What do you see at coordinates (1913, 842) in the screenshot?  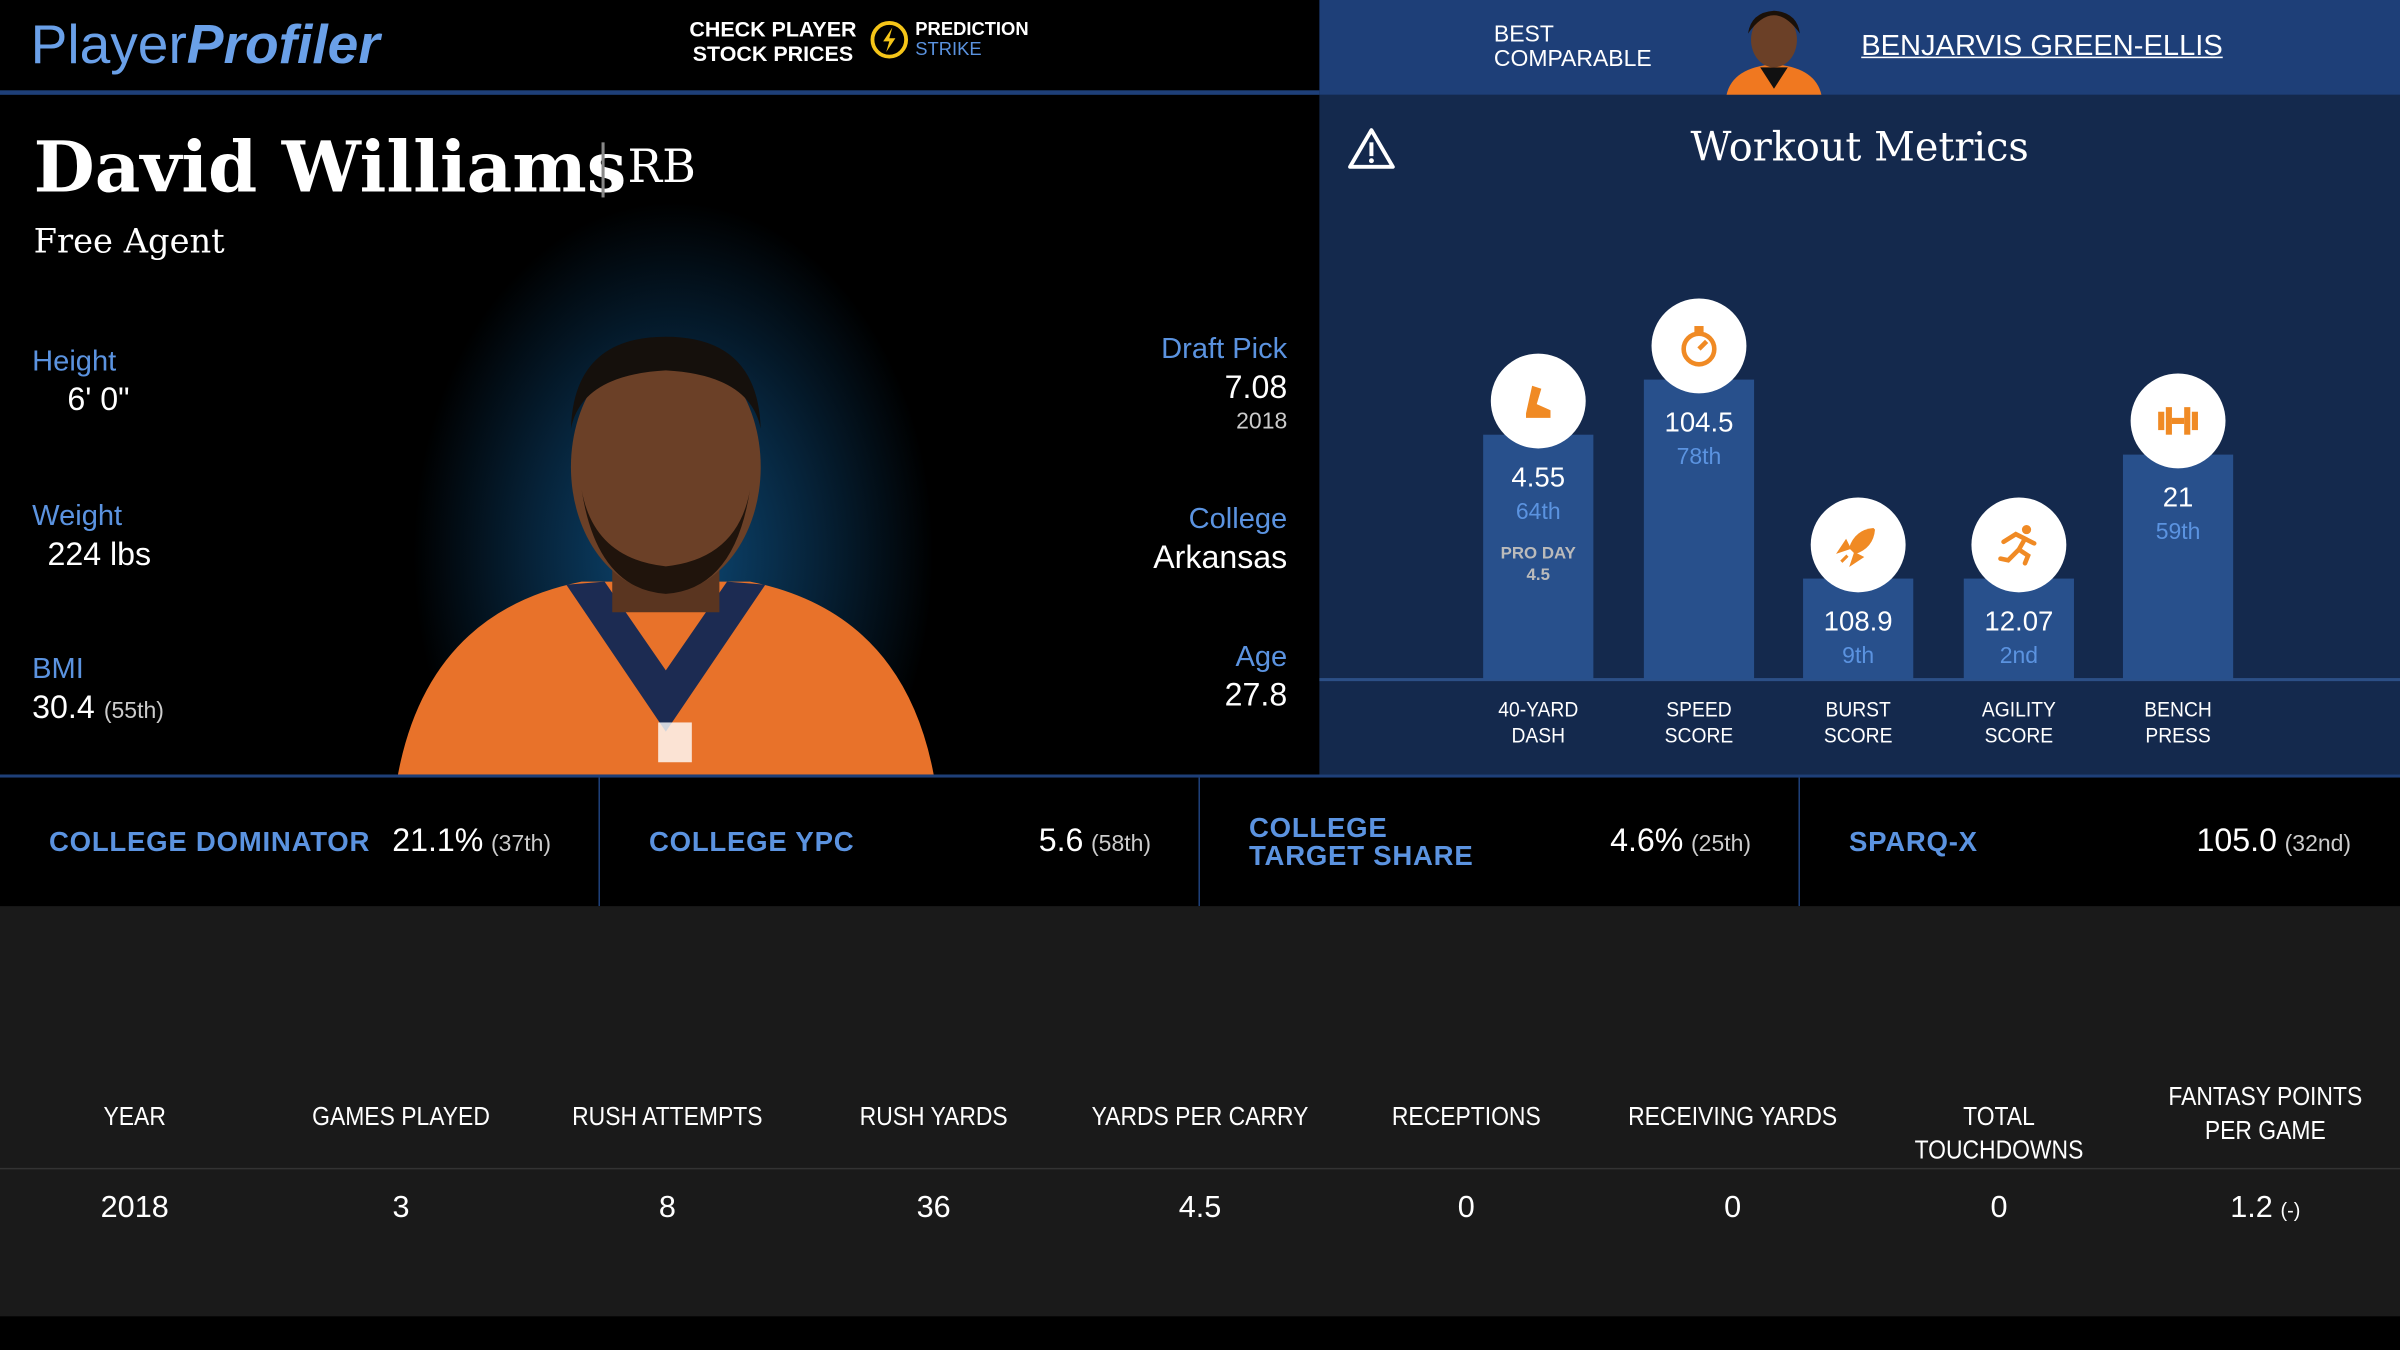 I see `metric-label: SPARQ-X` at bounding box center [1913, 842].